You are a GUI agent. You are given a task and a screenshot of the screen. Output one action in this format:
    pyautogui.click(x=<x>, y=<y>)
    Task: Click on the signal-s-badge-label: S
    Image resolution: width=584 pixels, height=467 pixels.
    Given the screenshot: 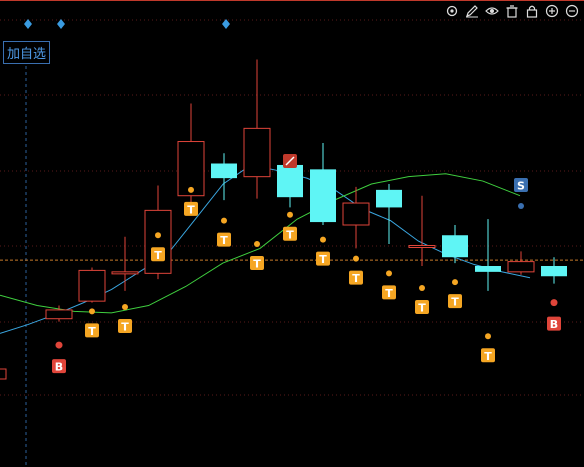 What is the action you would take?
    pyautogui.click(x=521, y=185)
    